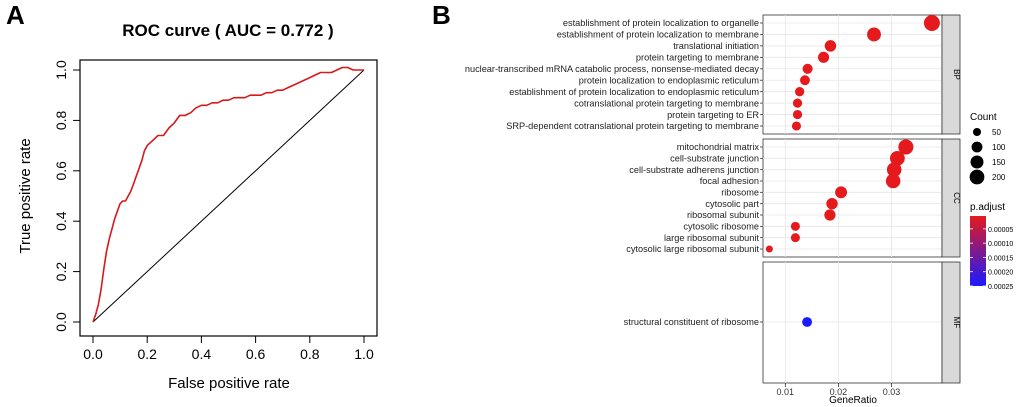 Image resolution: width=1020 pixels, height=407 pixels. I want to click on panel-label-a: A, so click(15, 15).